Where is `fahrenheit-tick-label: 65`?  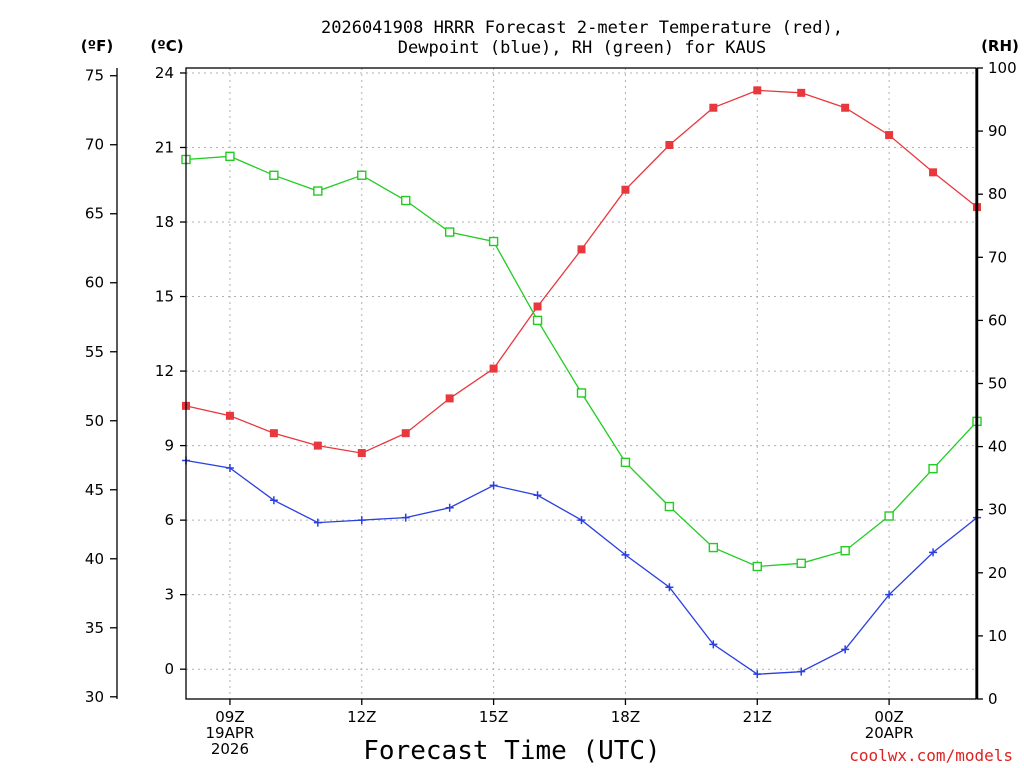
fahrenheit-tick-label: 65 is located at coordinates (94, 214).